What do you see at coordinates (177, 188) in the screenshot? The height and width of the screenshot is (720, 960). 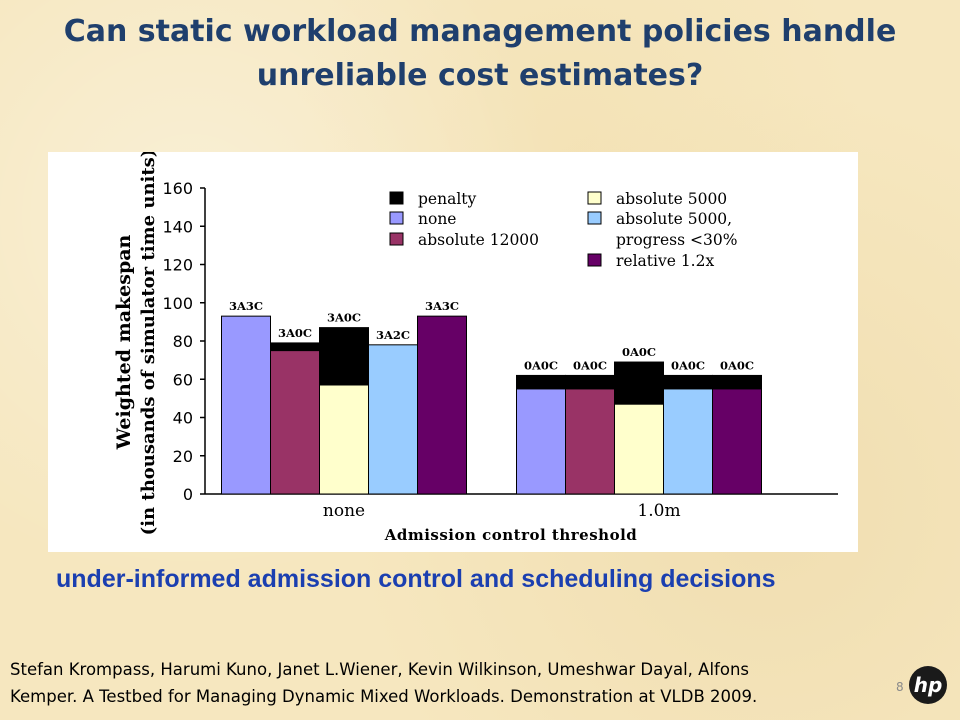 I see `y-tick-label: 160` at bounding box center [177, 188].